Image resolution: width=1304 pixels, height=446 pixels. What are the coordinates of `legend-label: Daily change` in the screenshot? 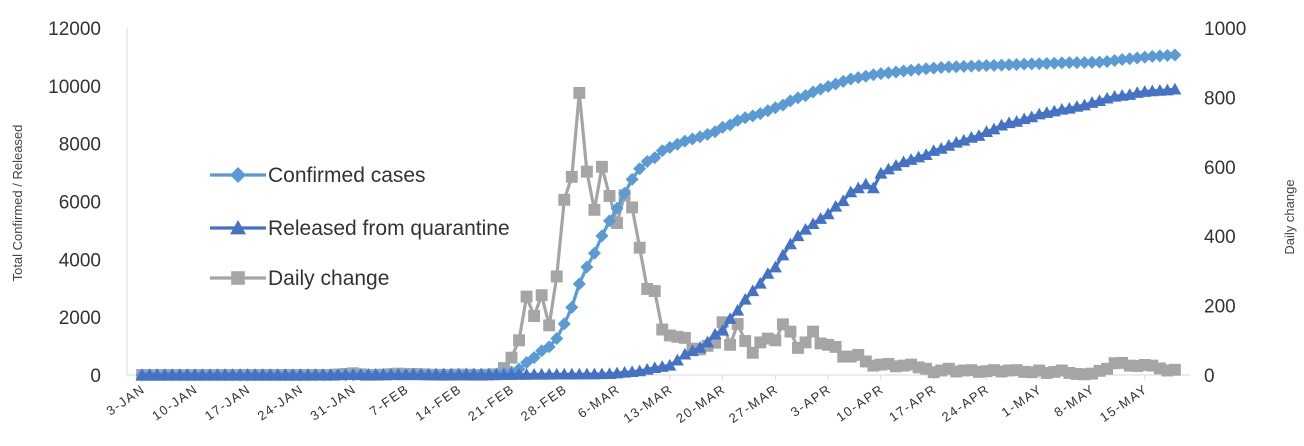 It's located at (328, 278).